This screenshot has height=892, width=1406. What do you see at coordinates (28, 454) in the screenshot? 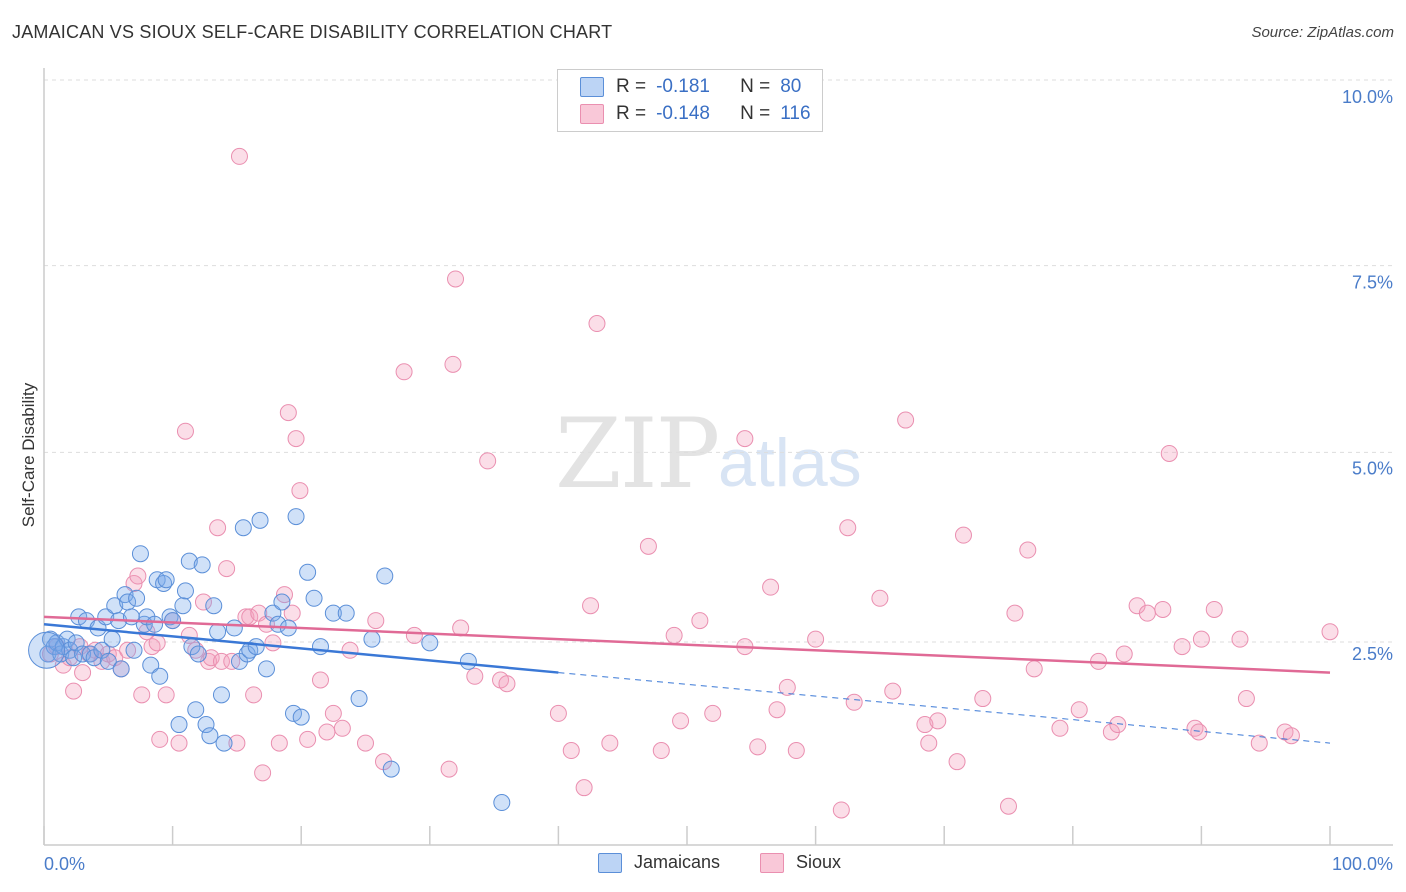
I see `y-axis-title: Self-Care Disability` at bounding box center [28, 454].